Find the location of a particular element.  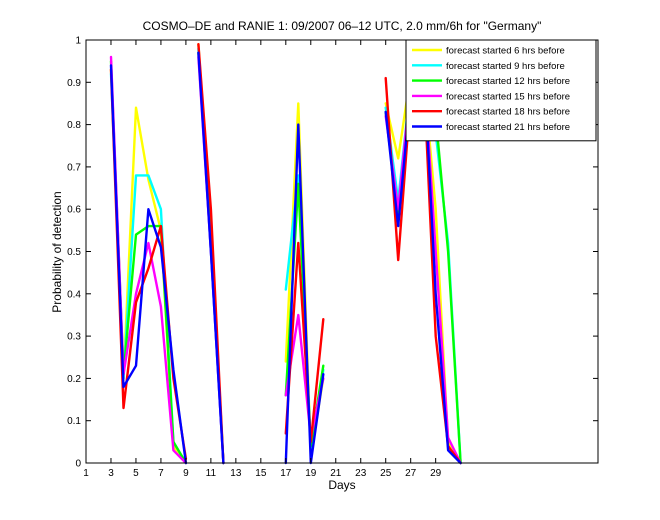

y-tick-label: 0.7 is located at coordinates (74, 167).